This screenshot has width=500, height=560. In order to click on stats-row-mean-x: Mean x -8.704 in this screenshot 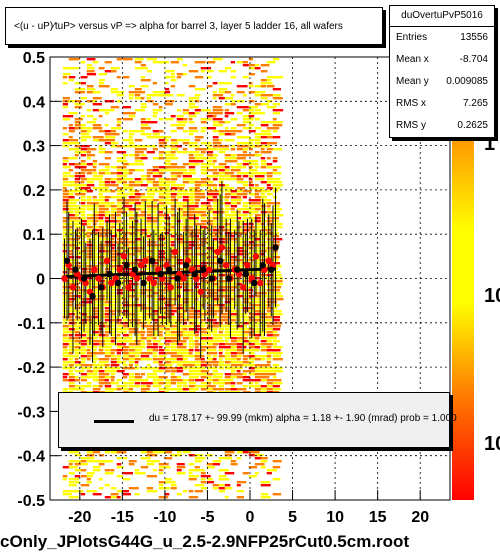, I will do `click(442, 60)`.